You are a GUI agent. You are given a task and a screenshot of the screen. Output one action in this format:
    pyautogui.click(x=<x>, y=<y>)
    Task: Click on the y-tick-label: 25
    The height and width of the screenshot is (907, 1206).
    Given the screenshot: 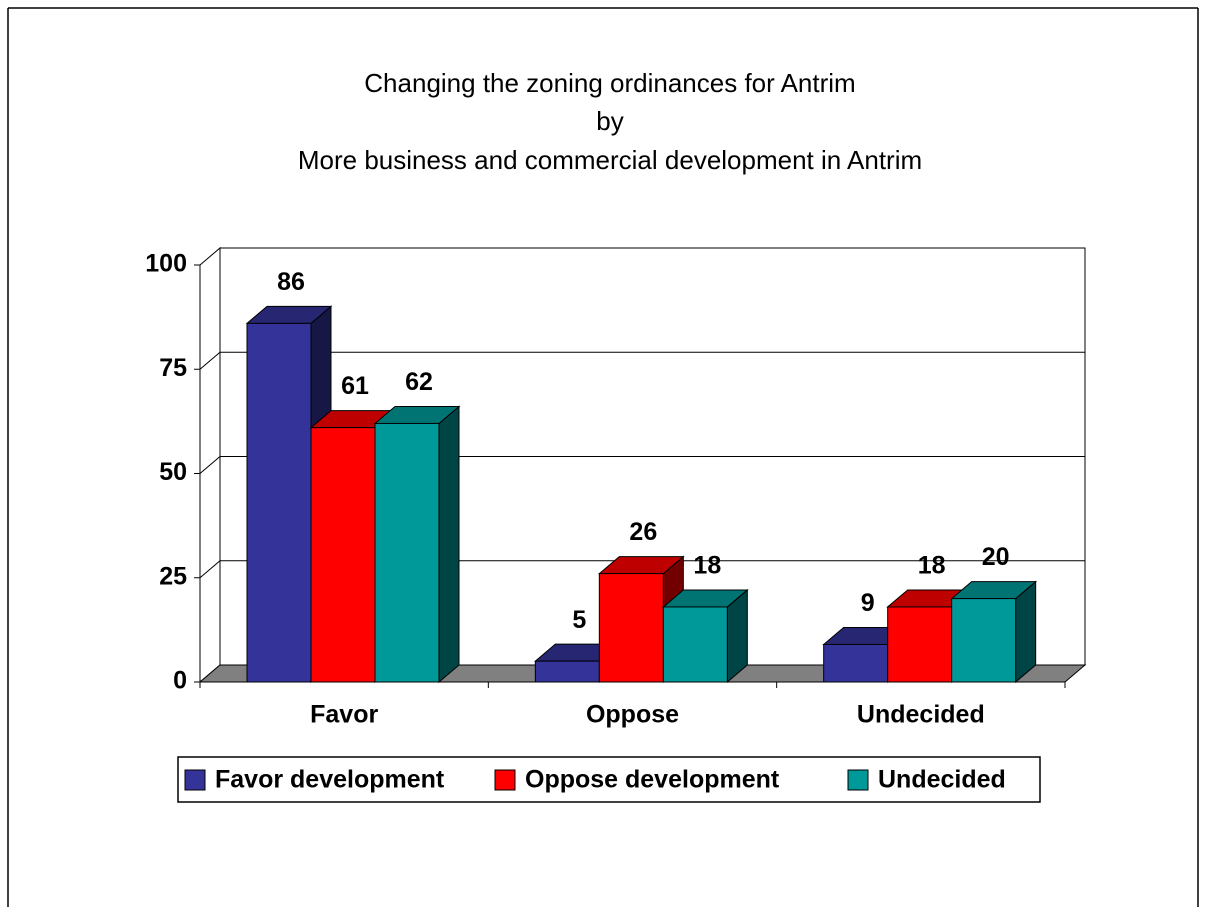 What is the action you would take?
    pyautogui.click(x=173, y=576)
    